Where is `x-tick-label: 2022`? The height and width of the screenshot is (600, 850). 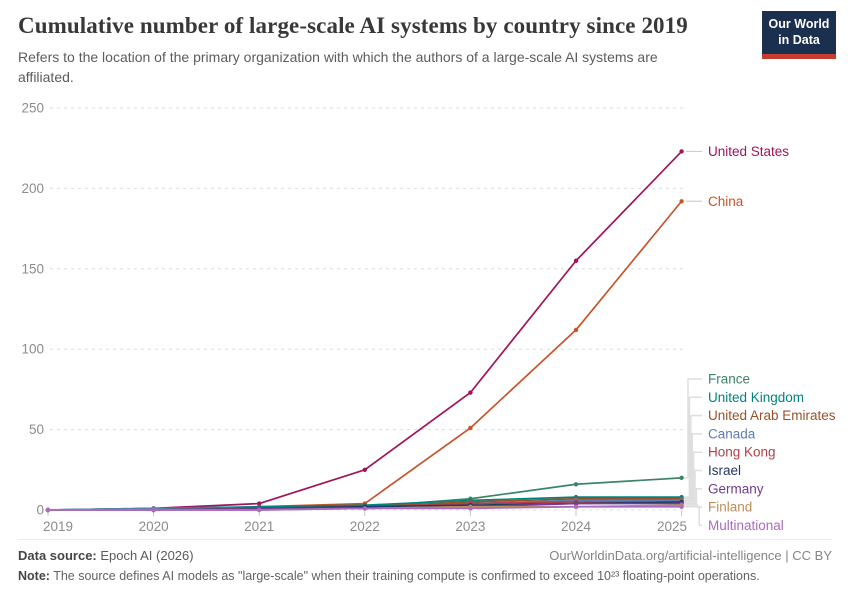 x-tick-label: 2022 is located at coordinates (365, 526).